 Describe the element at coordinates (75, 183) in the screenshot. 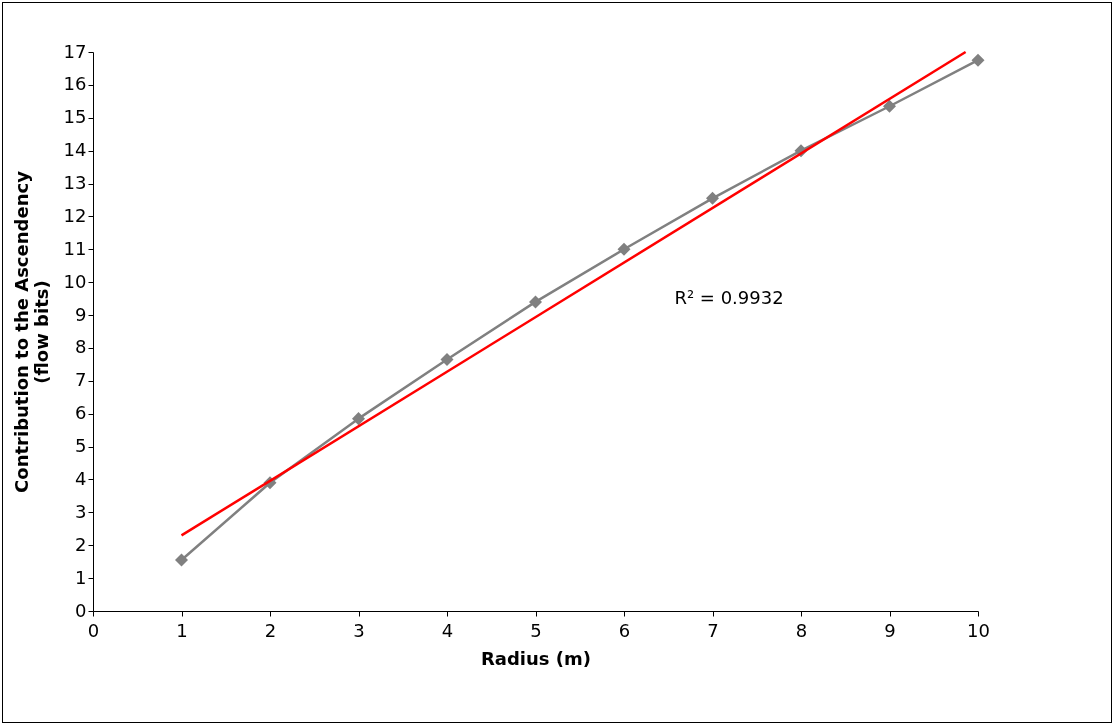

I see `y-tick-label: 13` at that location.